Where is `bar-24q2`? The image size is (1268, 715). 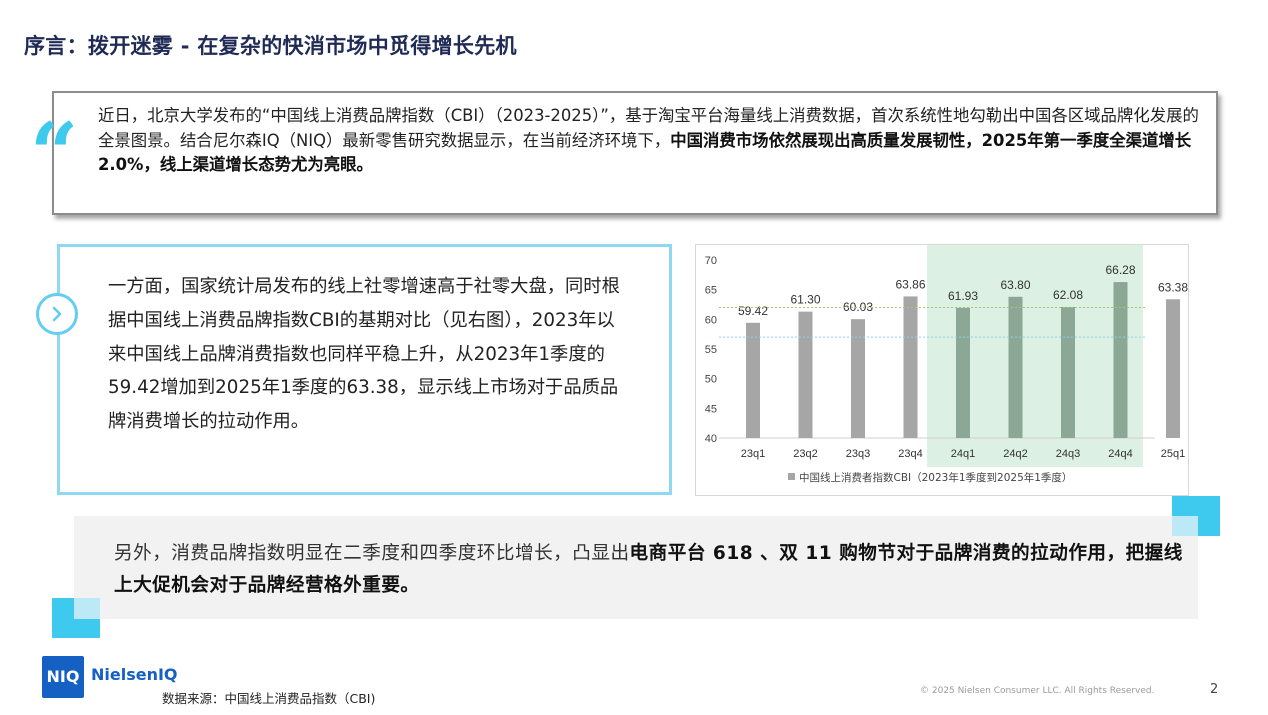 bar-24q2 is located at coordinates (1015, 367).